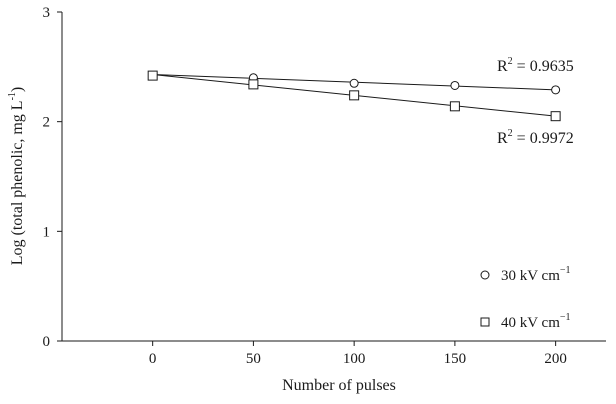  What do you see at coordinates (525, 298) in the screenshot?
I see `legend: 30 kV cm−1 40 kV cm−1` at bounding box center [525, 298].